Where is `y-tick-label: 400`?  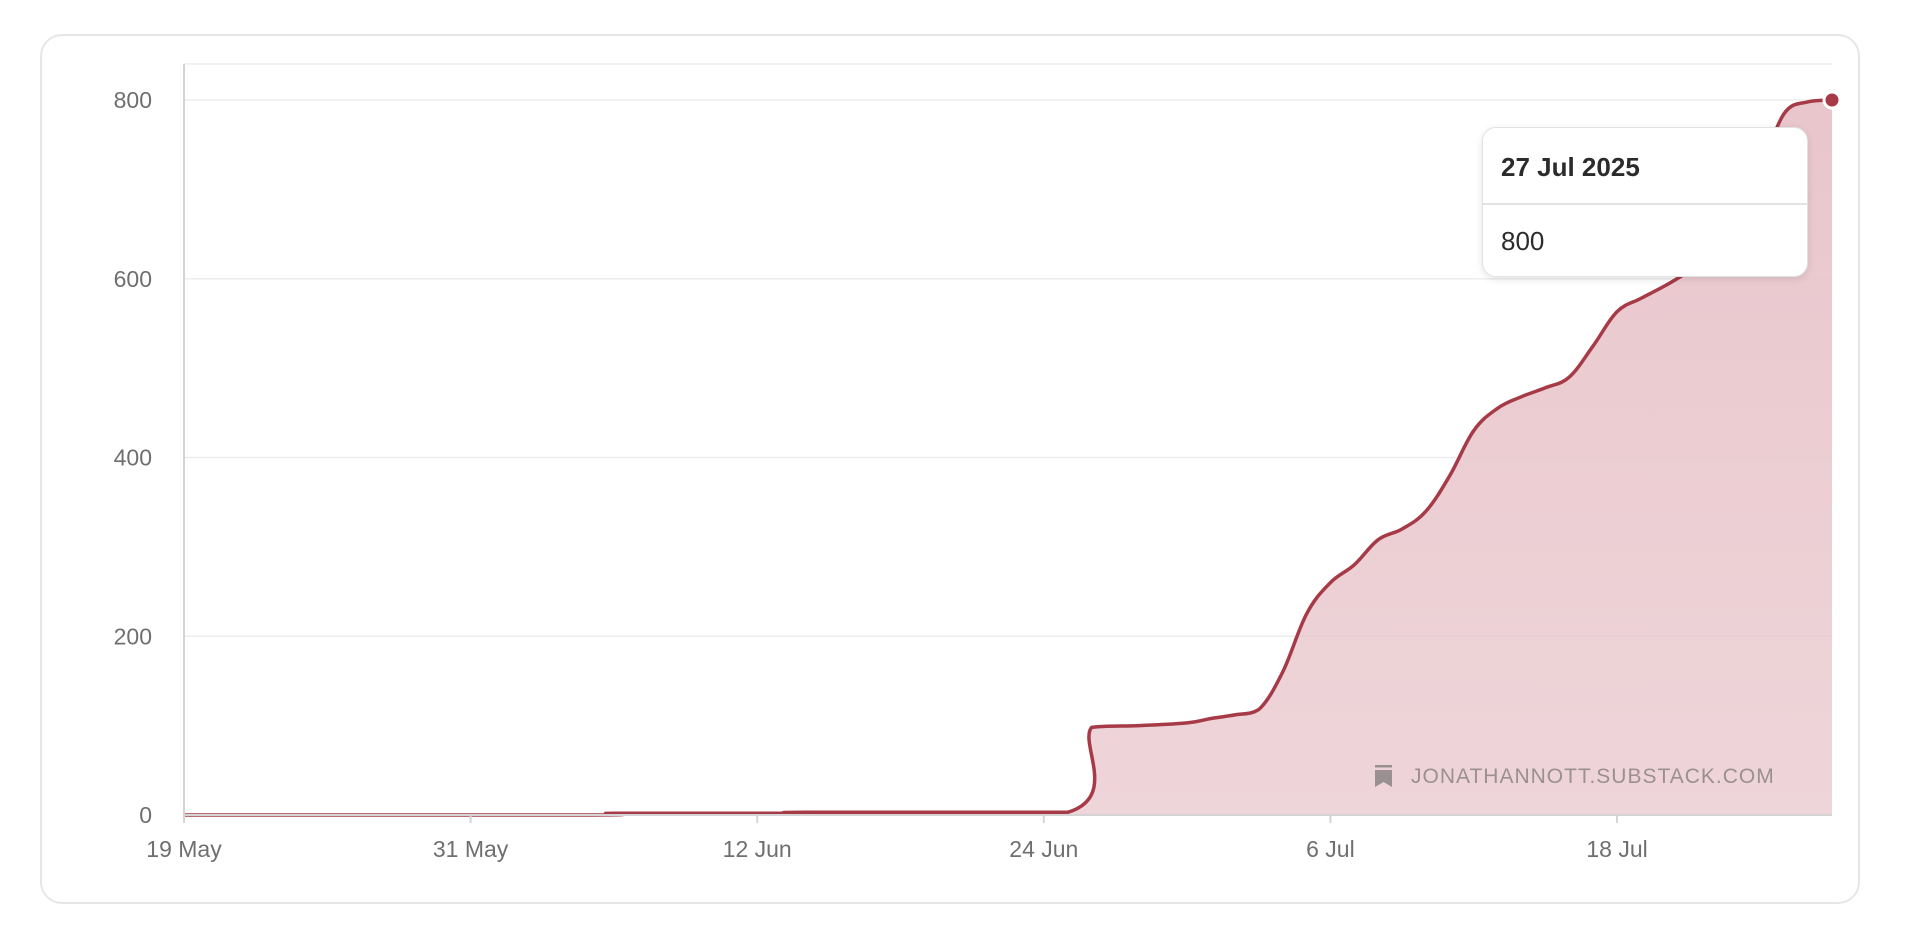
y-tick-label: 400 is located at coordinates (133, 458).